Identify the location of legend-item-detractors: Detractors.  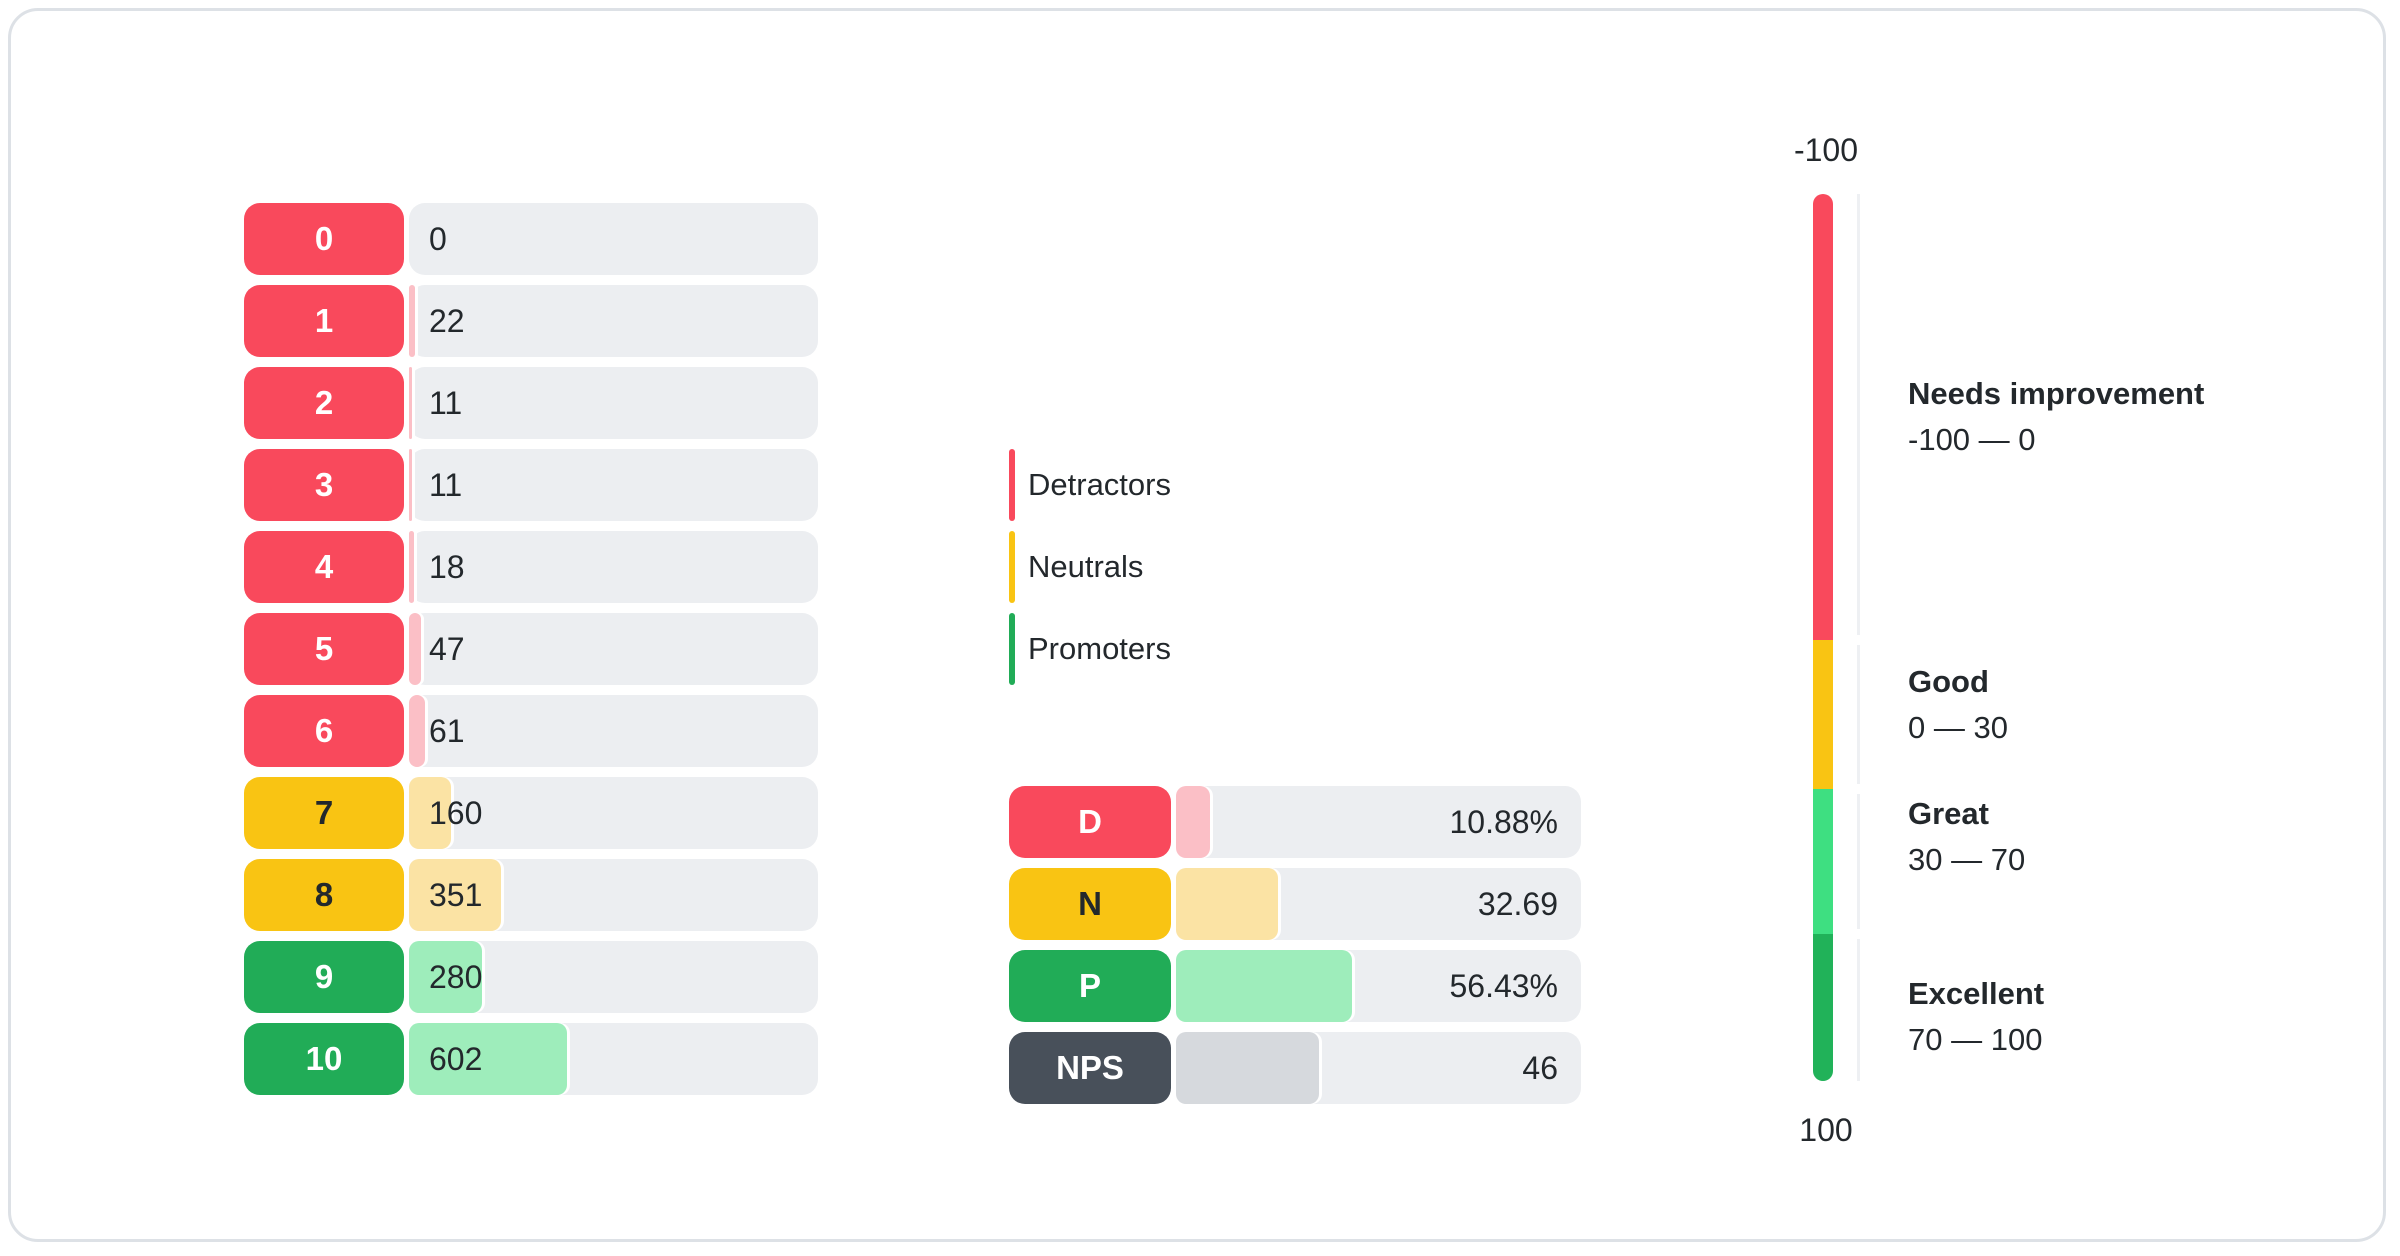
(1090, 485).